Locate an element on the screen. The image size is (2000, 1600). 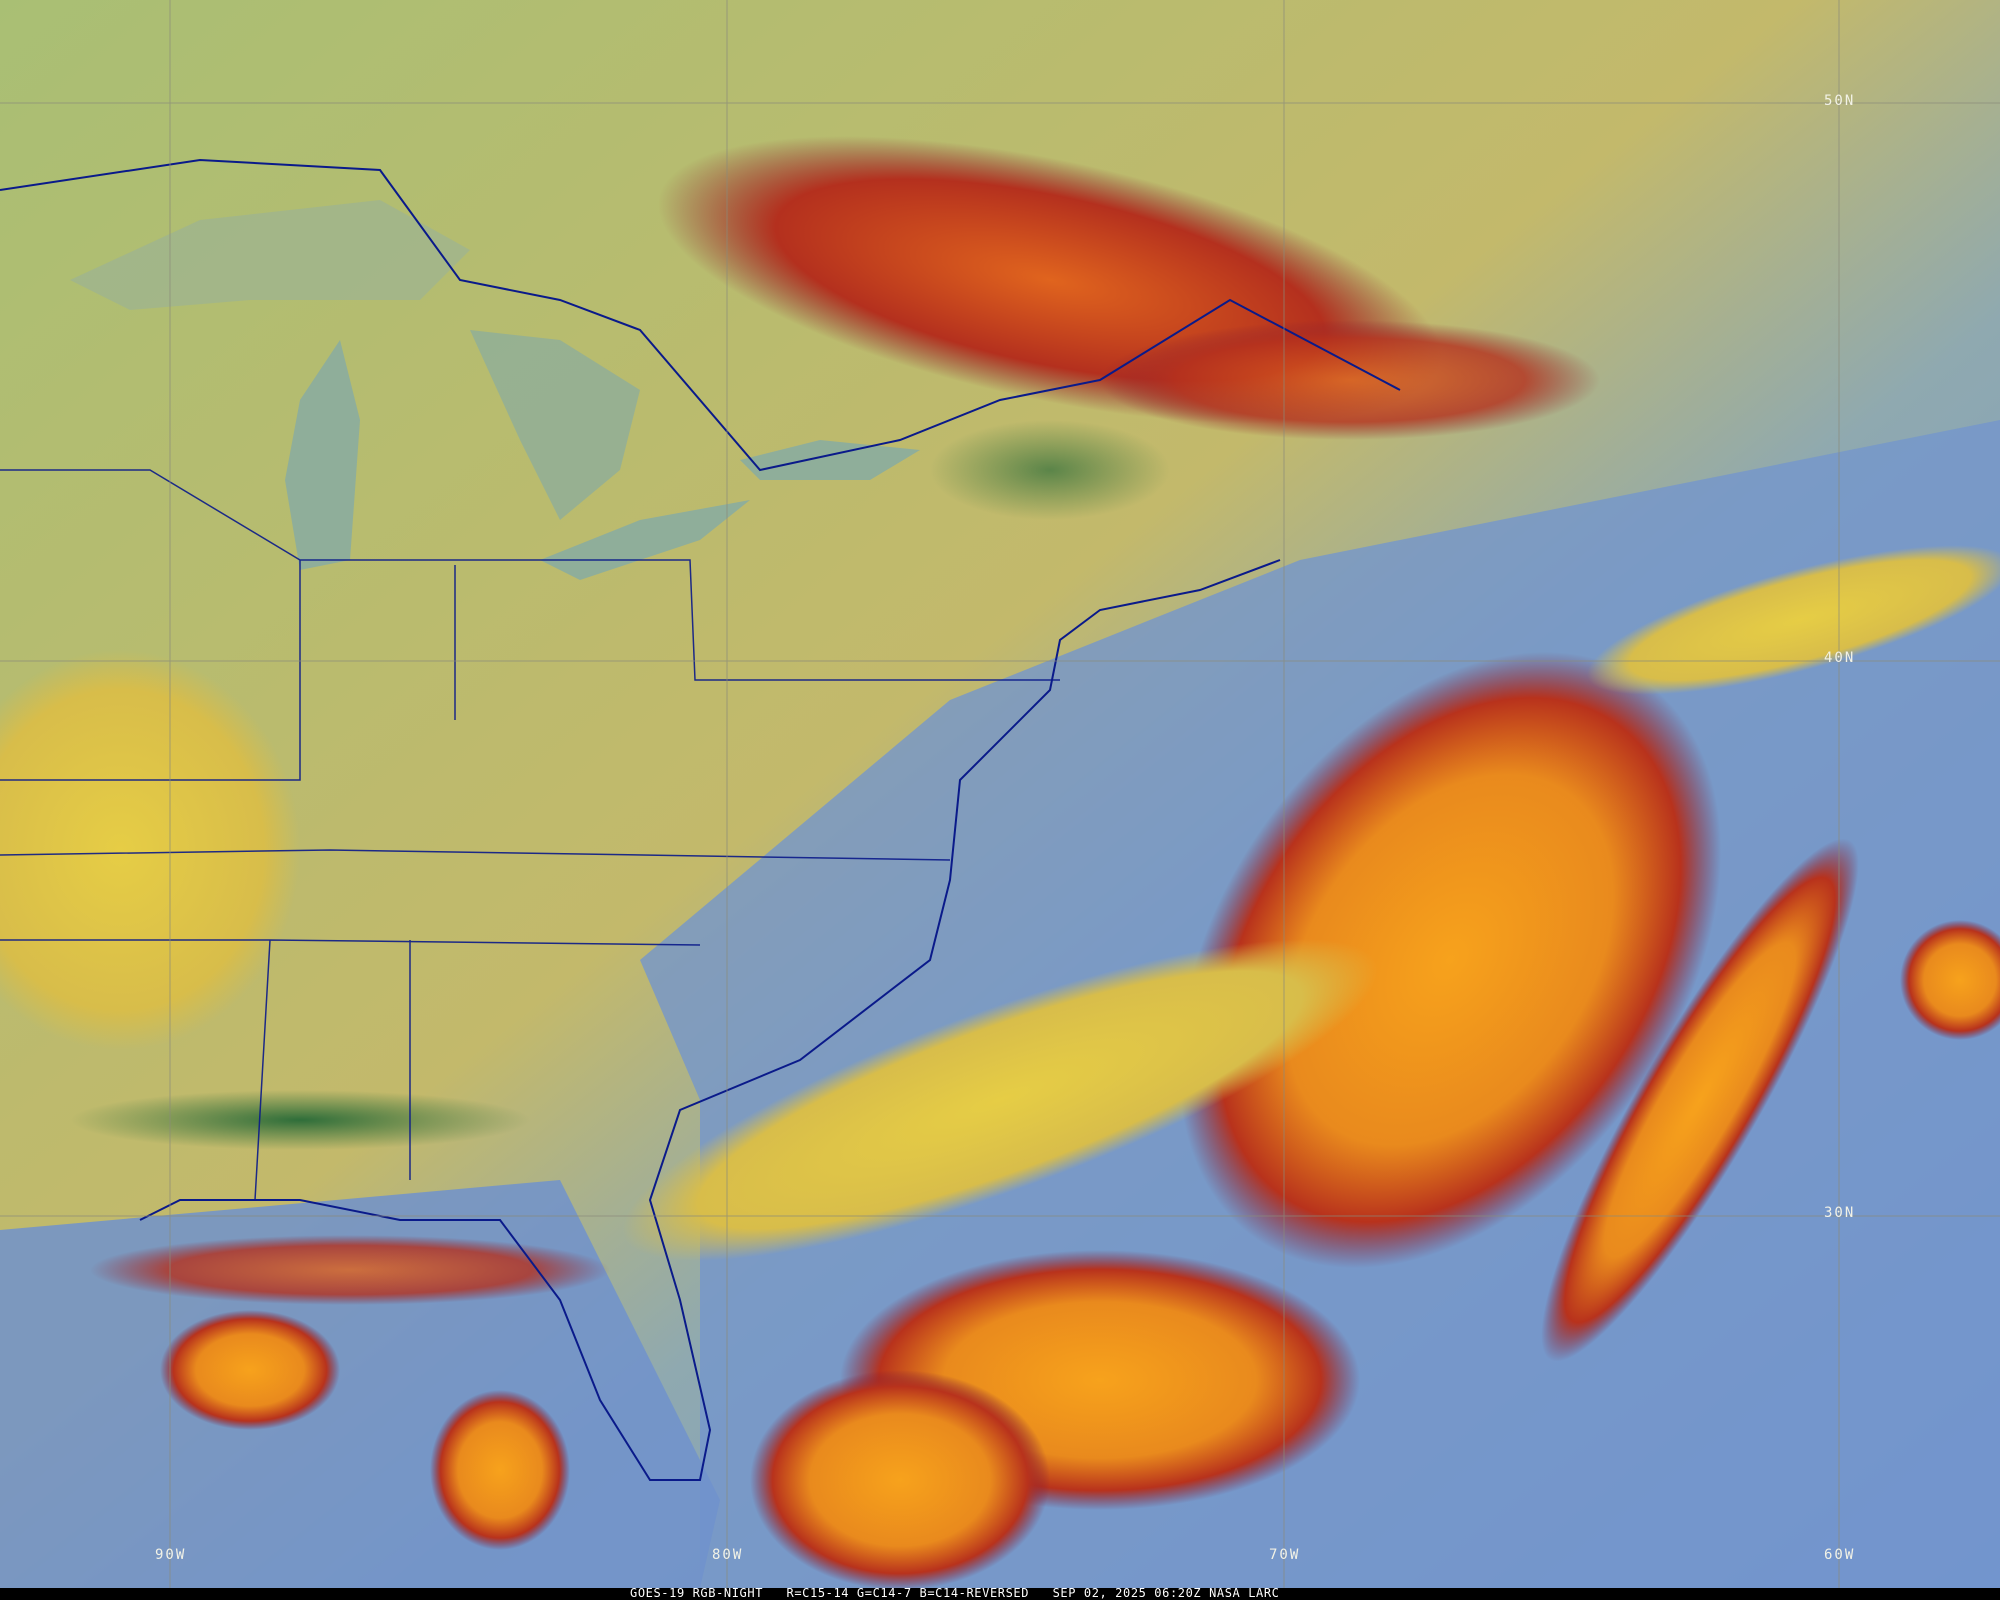
caption-satellite: GOES-19 RGB-NIGHT is located at coordinates (697, 1593).